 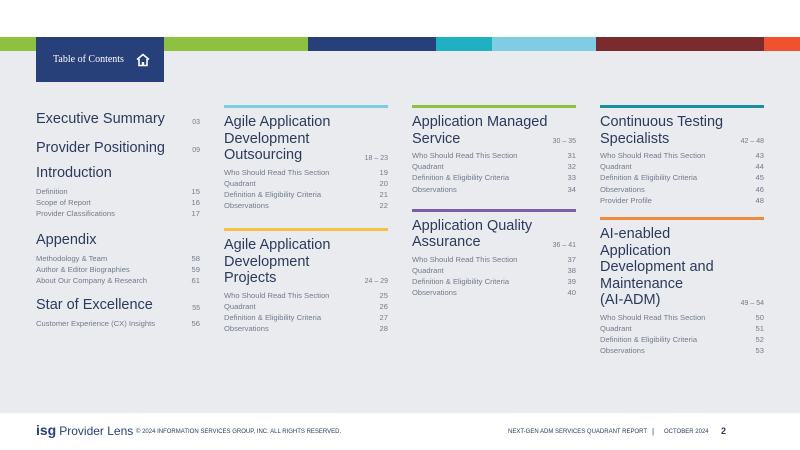 I want to click on toc-section-title: Star of Excellence, so click(x=94, y=305).